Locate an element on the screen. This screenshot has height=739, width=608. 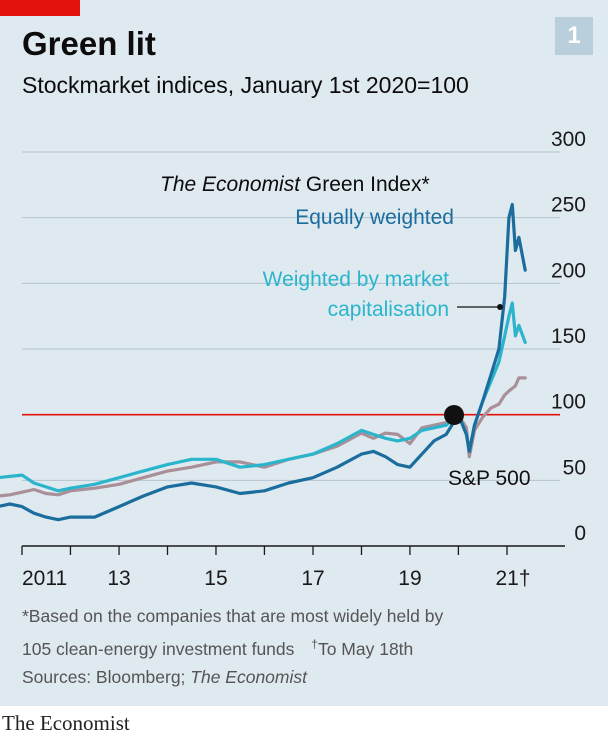
sources-prefix: Sources: Bloomberg; is located at coordinates (106, 676).